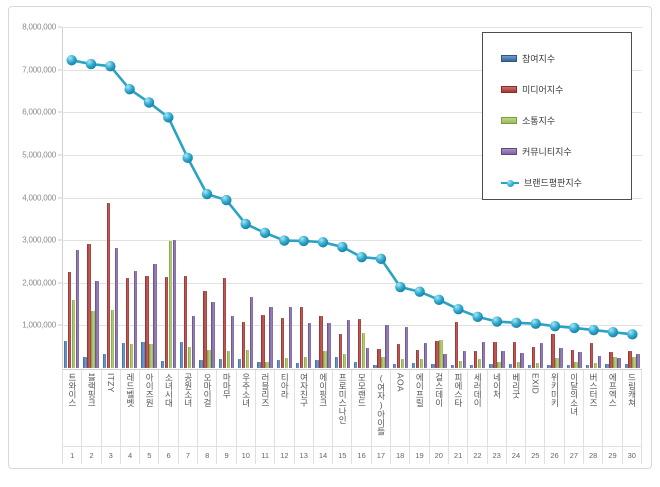  I want to click on y-axis-tick-label: 2,000,000, so click(39, 283).